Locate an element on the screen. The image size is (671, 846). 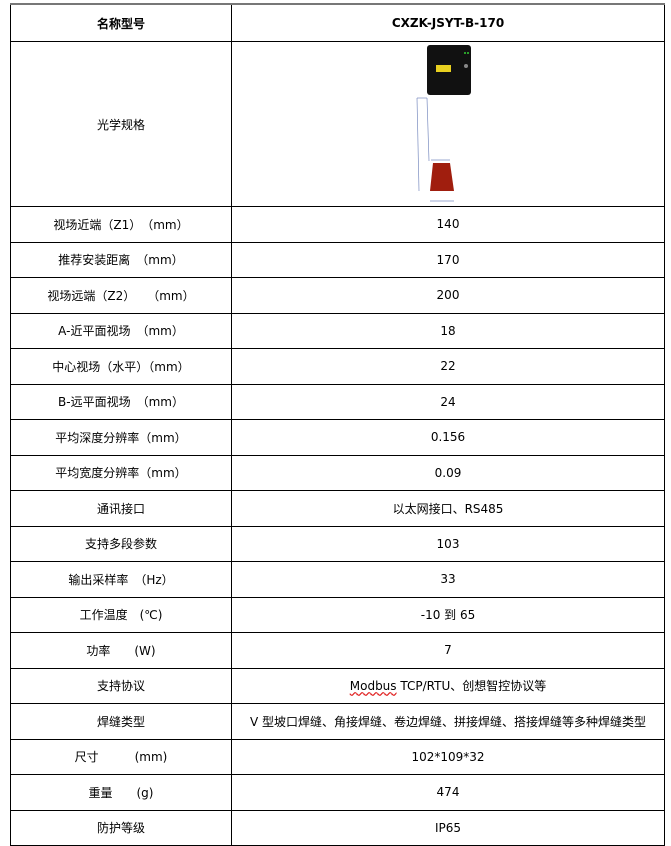
spec-label: 功率 (W) is located at coordinates (121, 650).